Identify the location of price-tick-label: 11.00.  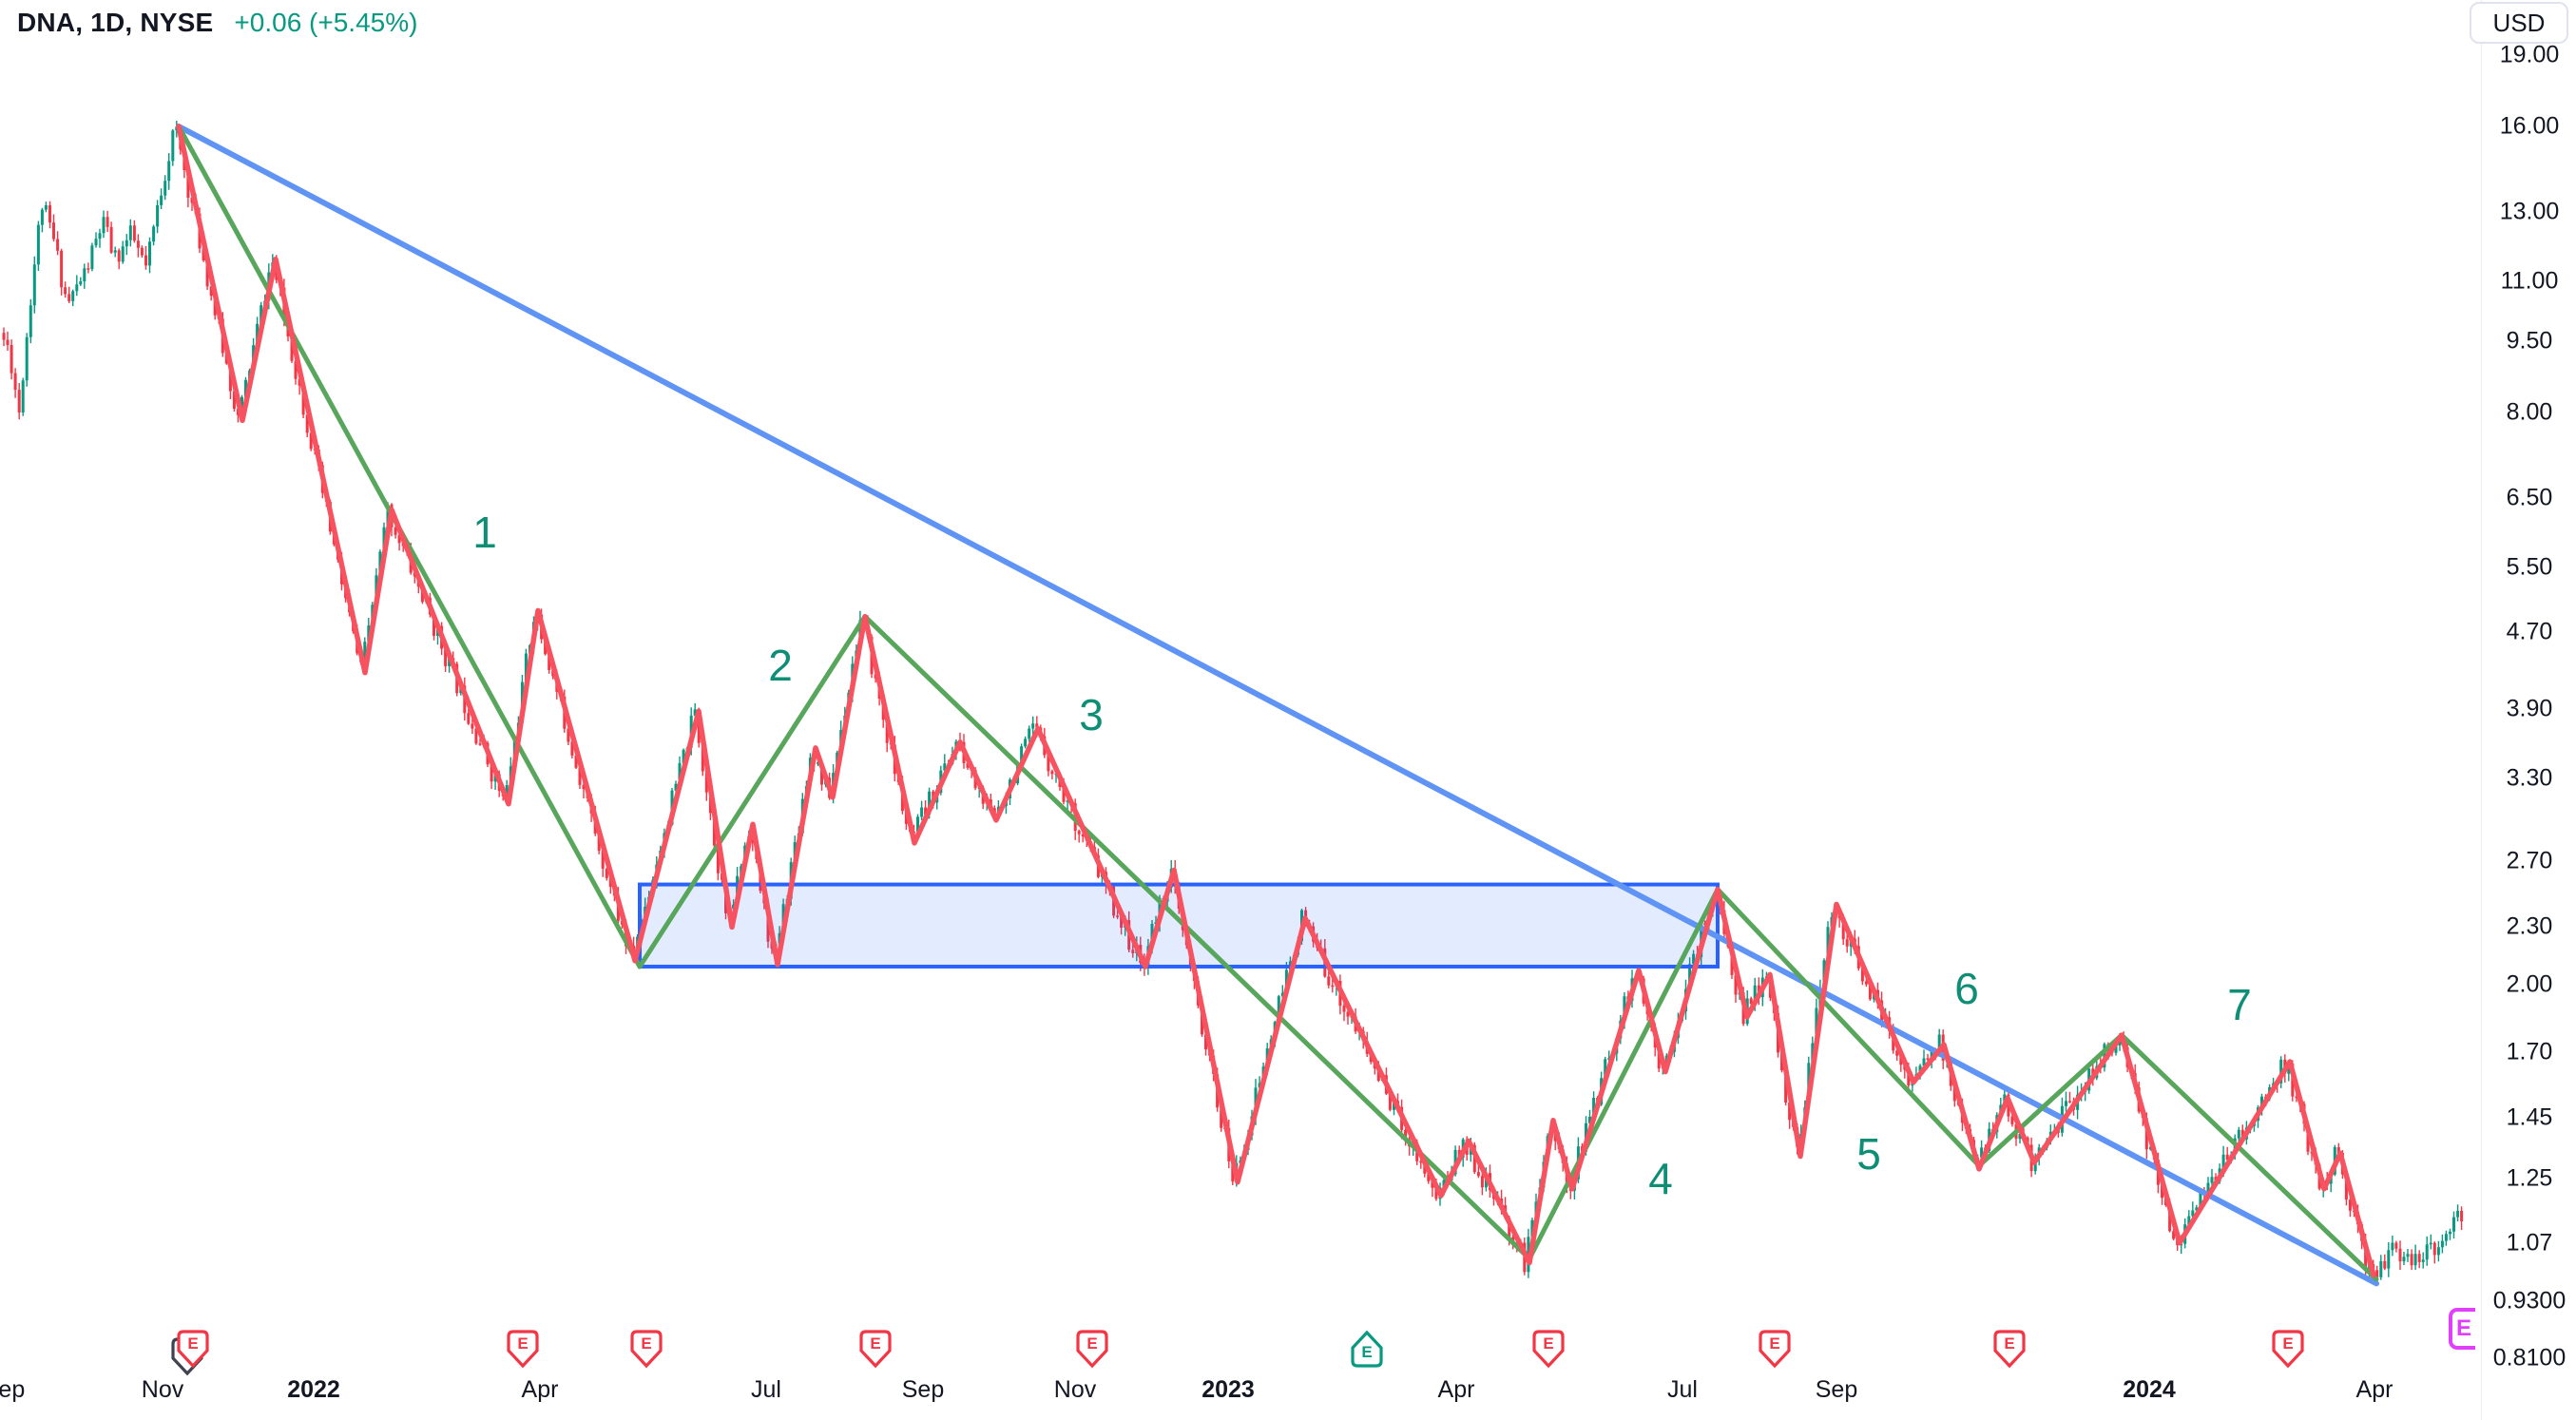
(2529, 281).